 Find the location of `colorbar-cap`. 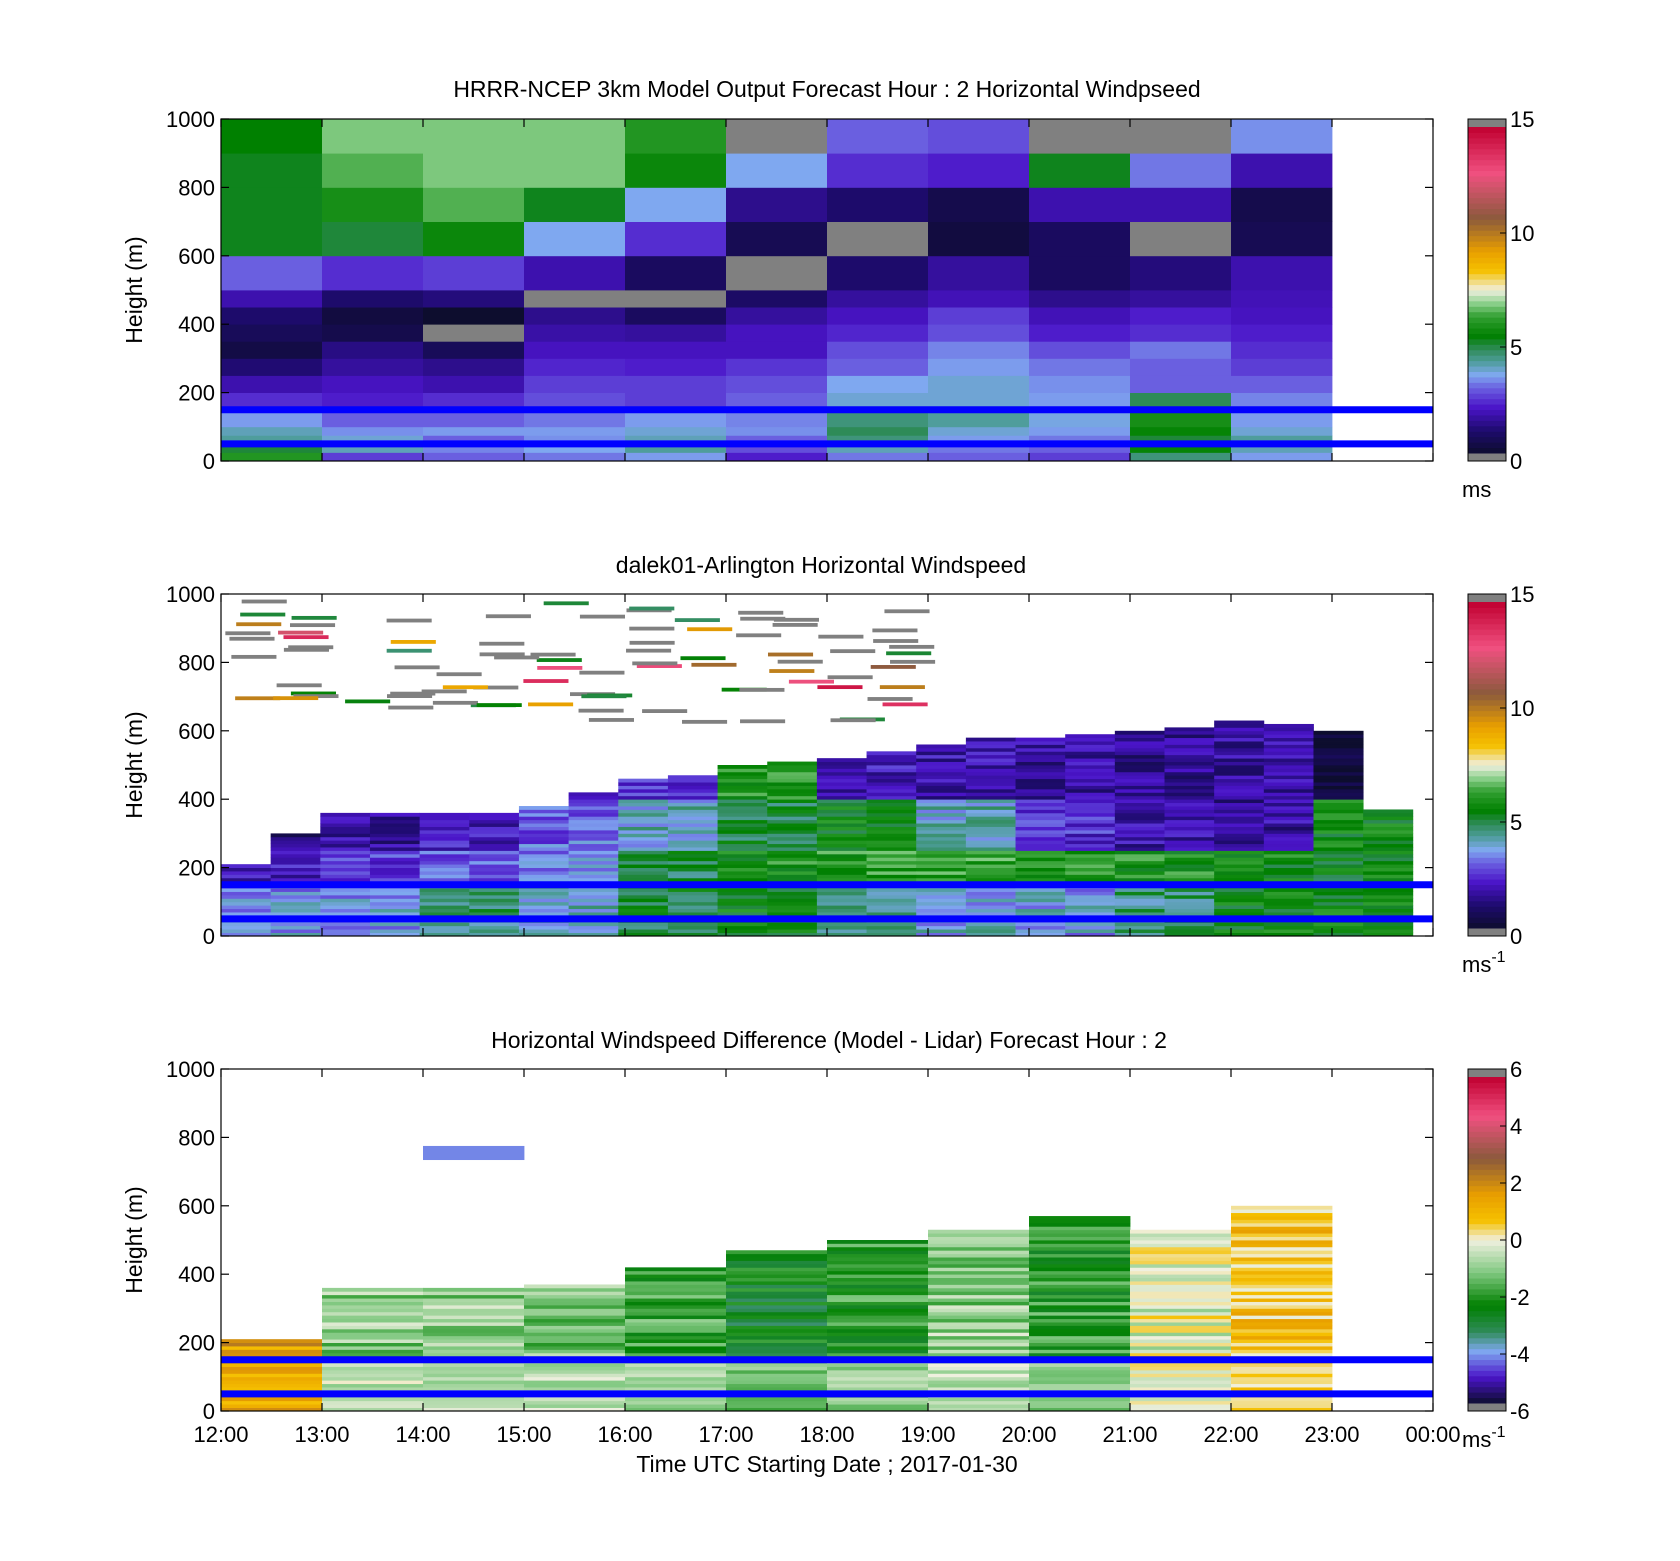

colorbar-cap is located at coordinates (1487, 1073).